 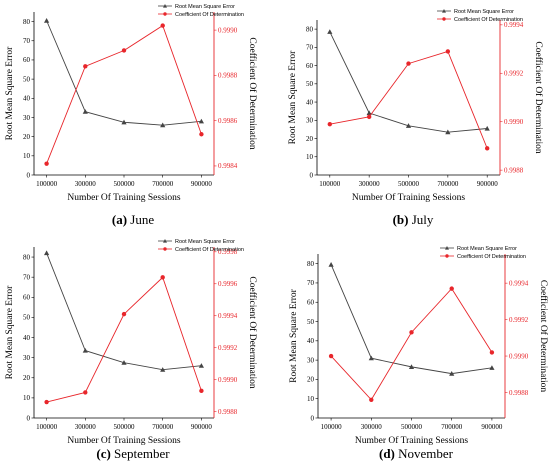 I want to click on panel-caption-letter: (a), so click(x=119, y=219).